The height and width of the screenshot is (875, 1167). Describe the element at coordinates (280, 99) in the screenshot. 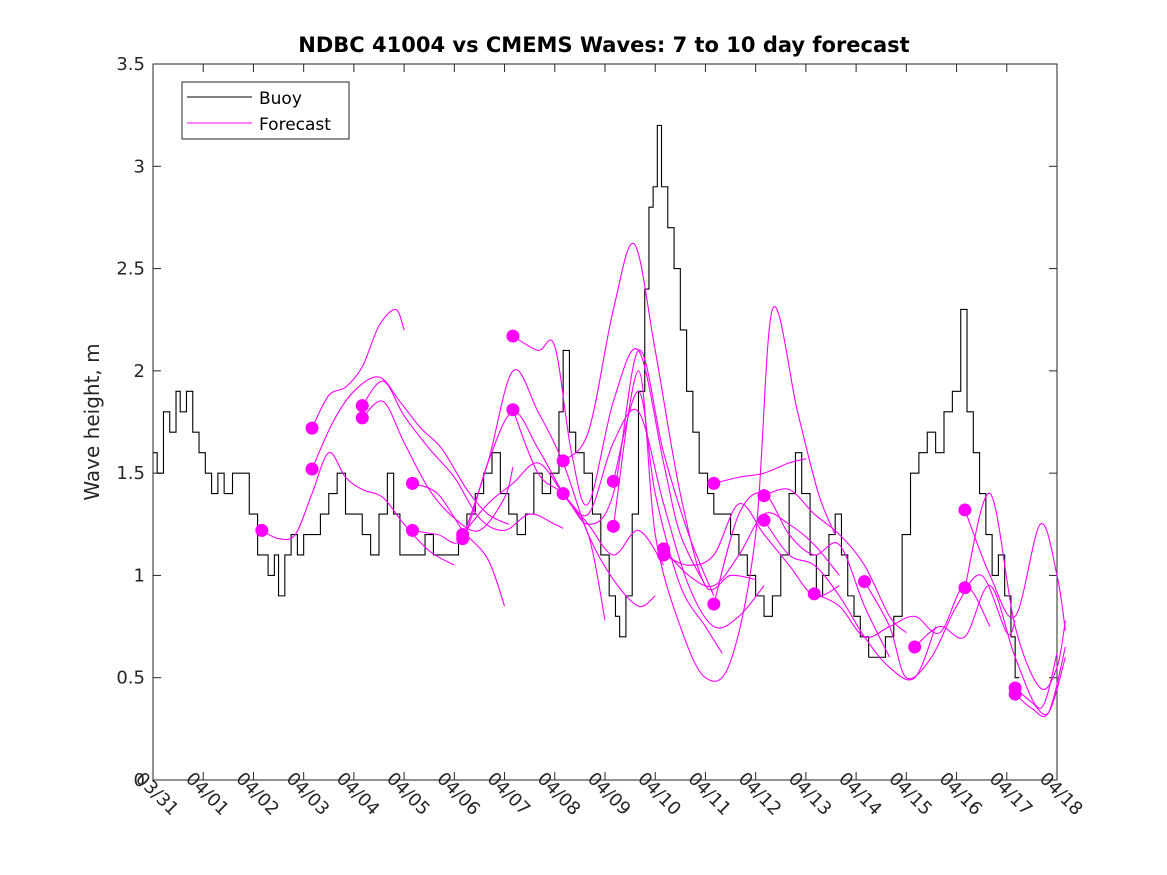

I see `legend-buoy-label: Buoy` at that location.